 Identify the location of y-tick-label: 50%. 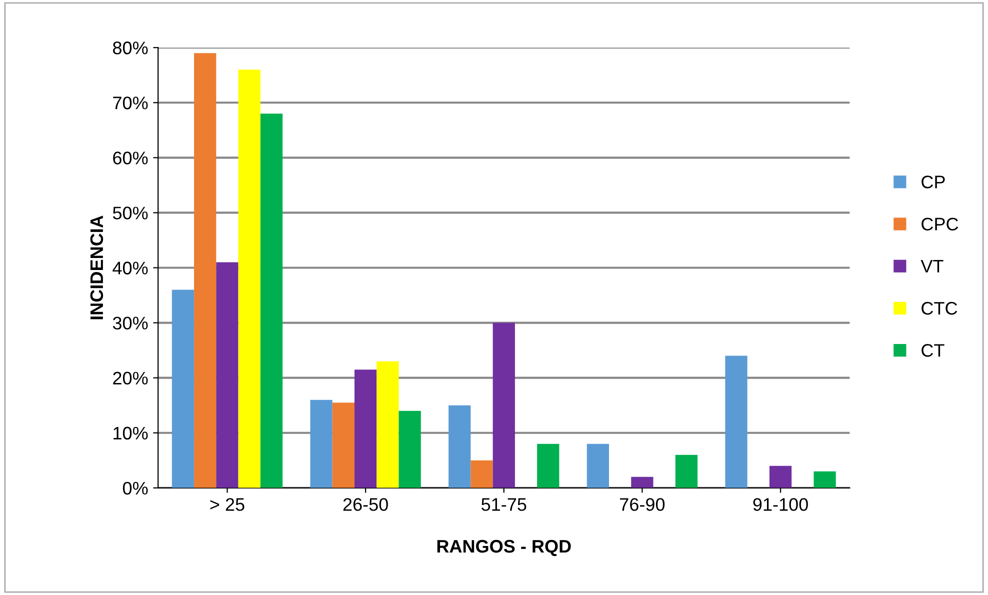
(130, 213).